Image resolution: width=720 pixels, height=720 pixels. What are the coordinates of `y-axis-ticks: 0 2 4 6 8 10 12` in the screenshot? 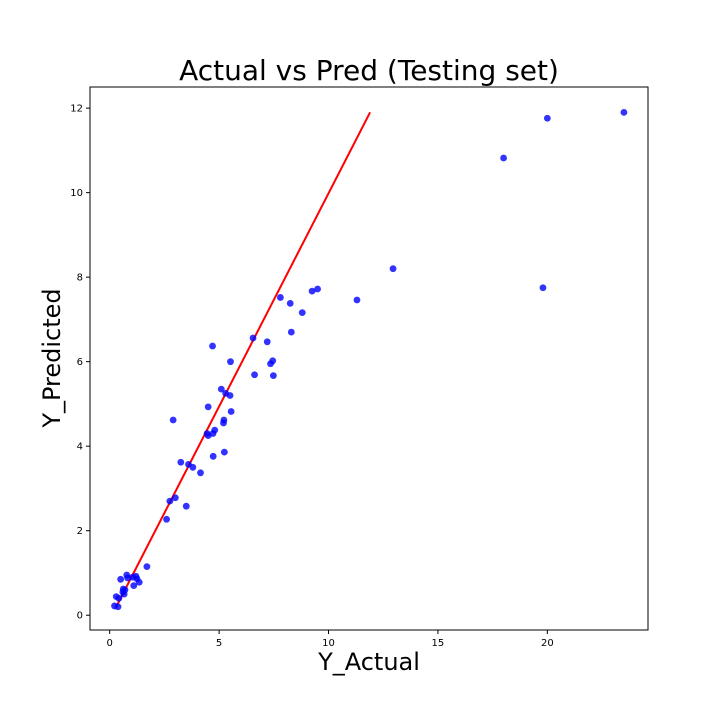 It's located at (80, 363).